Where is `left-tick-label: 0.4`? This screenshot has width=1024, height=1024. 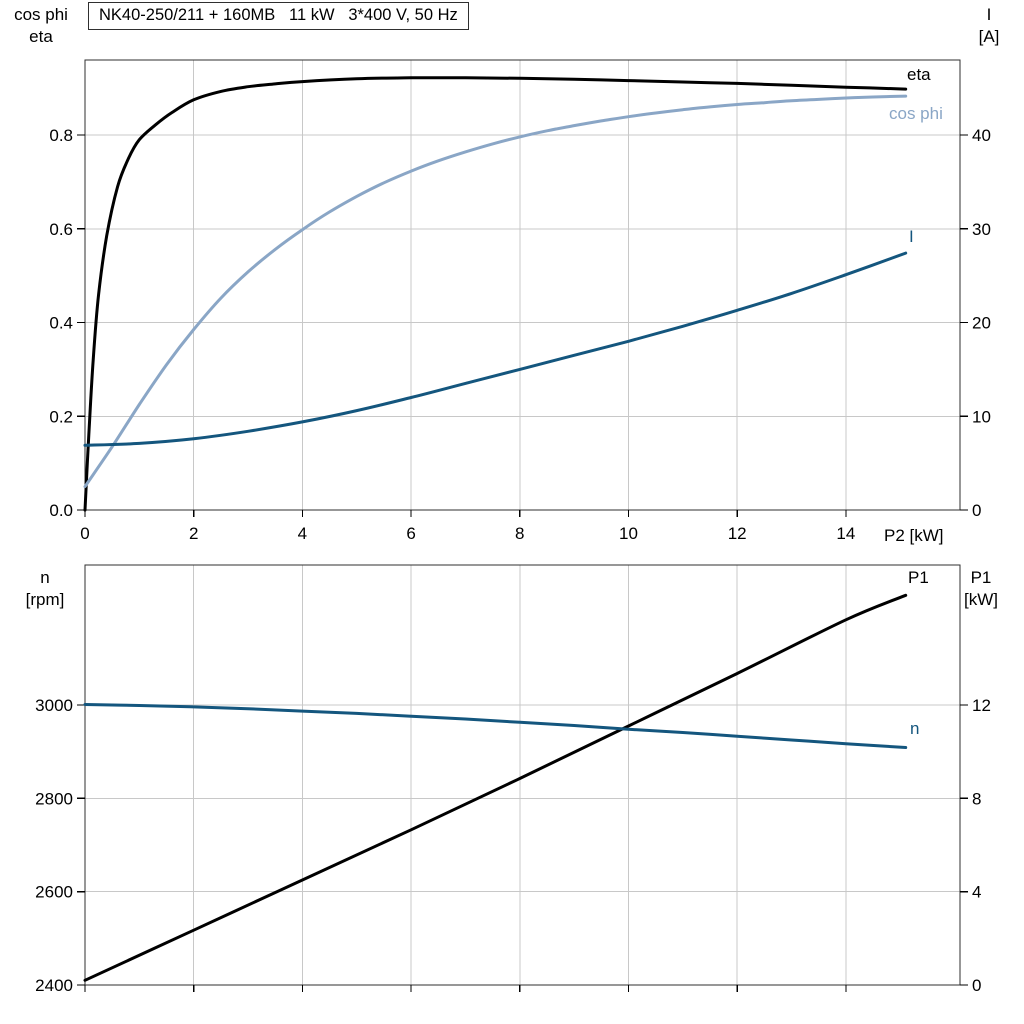 left-tick-label: 0.4 is located at coordinates (61, 323).